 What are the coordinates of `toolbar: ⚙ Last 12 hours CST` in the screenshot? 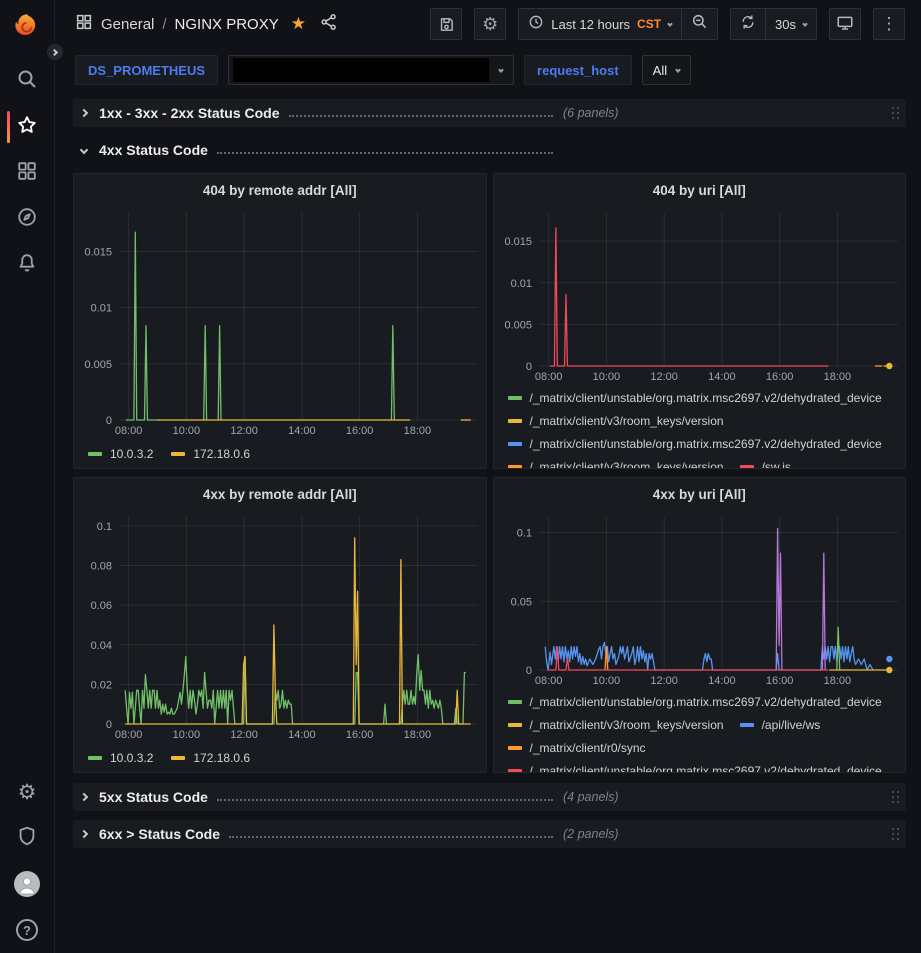 It's located at (667, 24).